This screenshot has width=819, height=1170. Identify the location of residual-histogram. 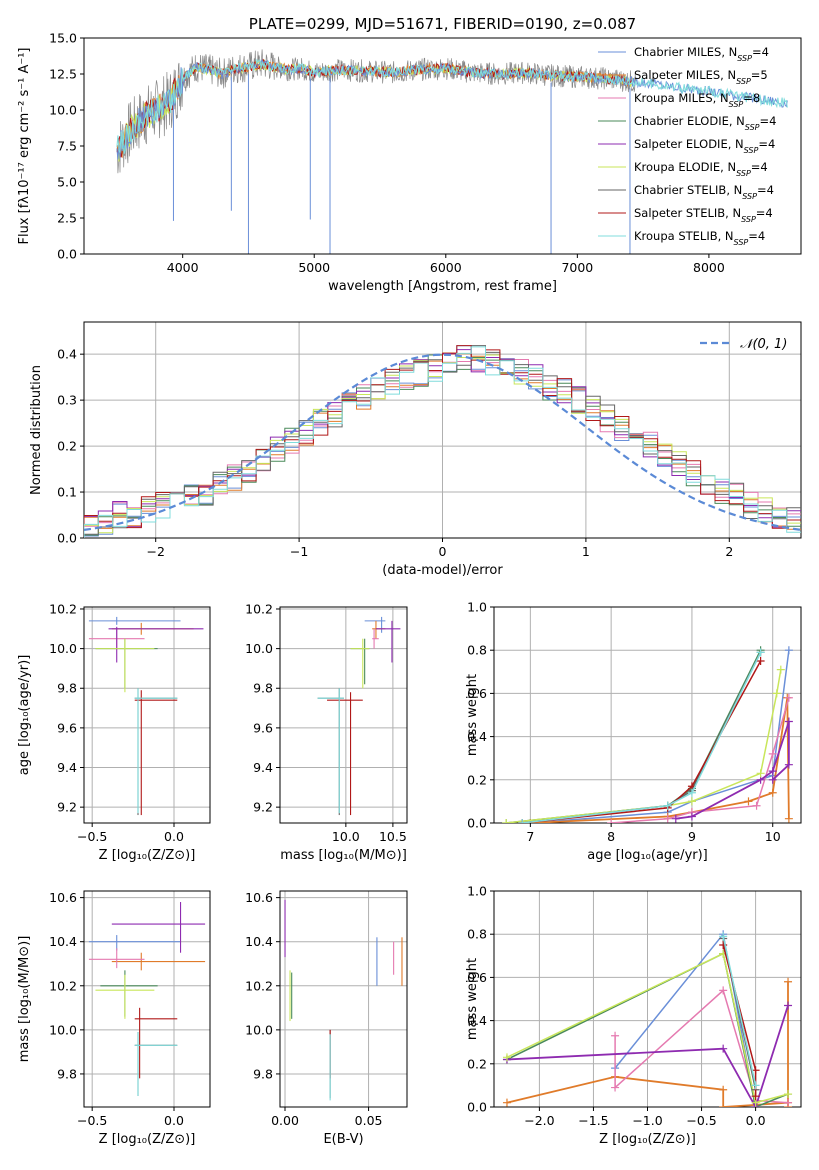
(442, 442).